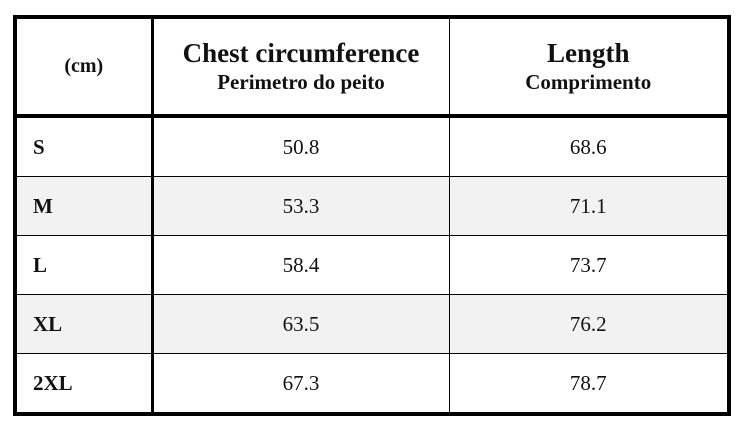 This screenshot has height=436, width=742. What do you see at coordinates (300, 206) in the screenshot?
I see `measurement: 53.3` at bounding box center [300, 206].